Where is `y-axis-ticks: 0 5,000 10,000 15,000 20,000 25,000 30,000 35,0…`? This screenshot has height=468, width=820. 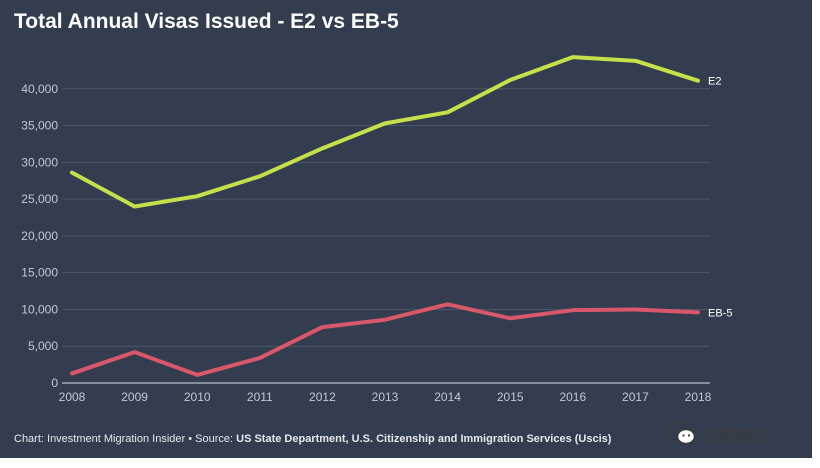 y-axis-ticks: 0 5,000 10,000 15,000 20,000 25,000 30,000 35,0… is located at coordinates (39, 236).